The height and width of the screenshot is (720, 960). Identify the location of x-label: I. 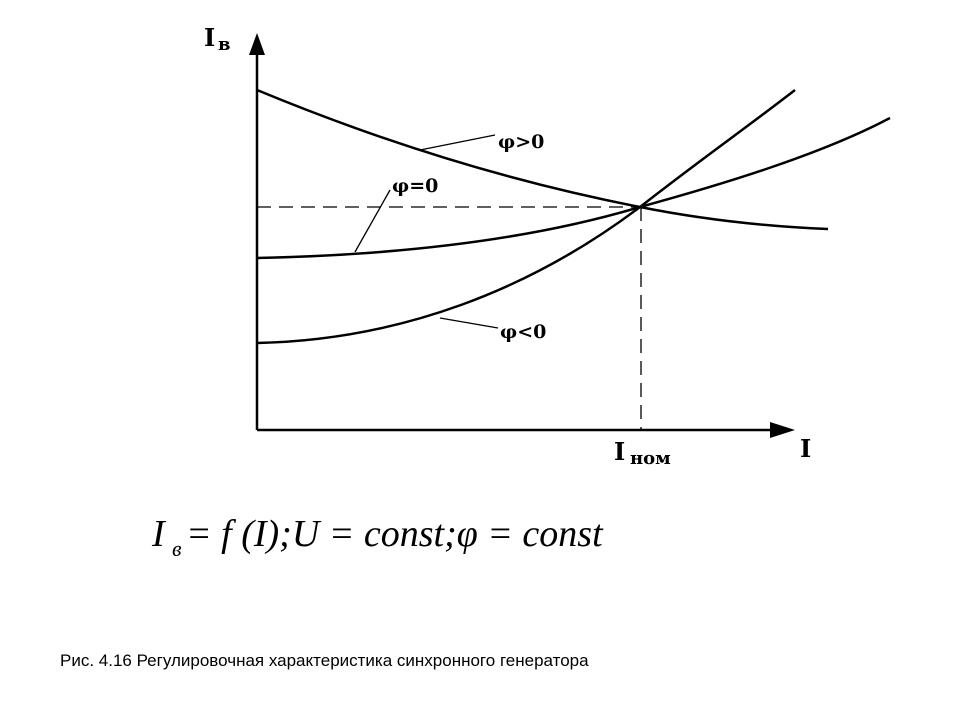
(805, 448).